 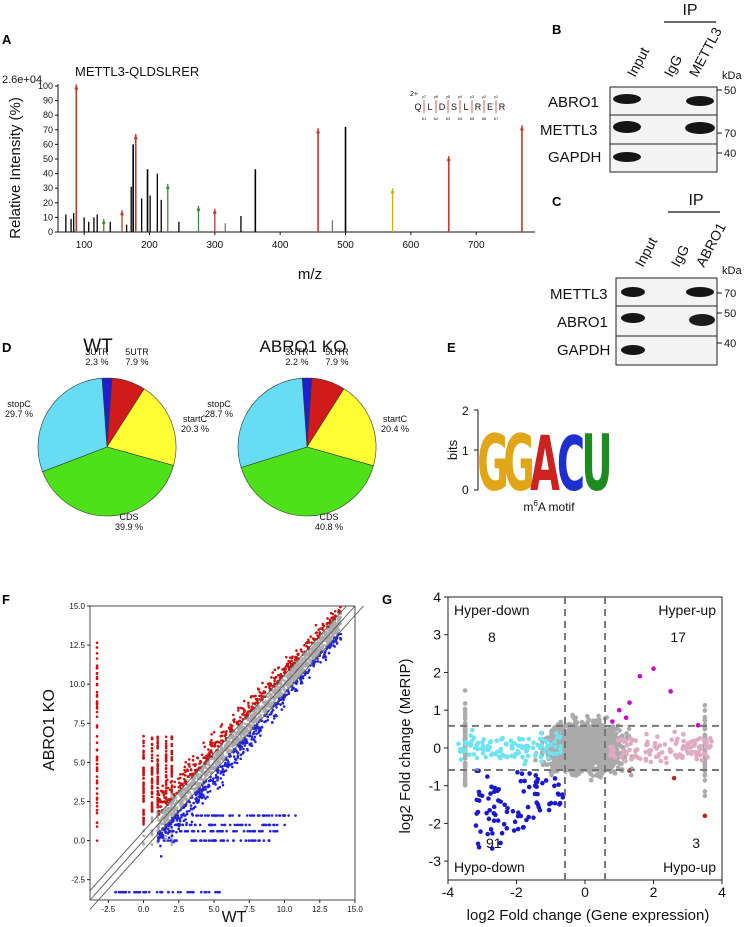 I want to click on pie-slice-label: startC, so click(x=395, y=419).